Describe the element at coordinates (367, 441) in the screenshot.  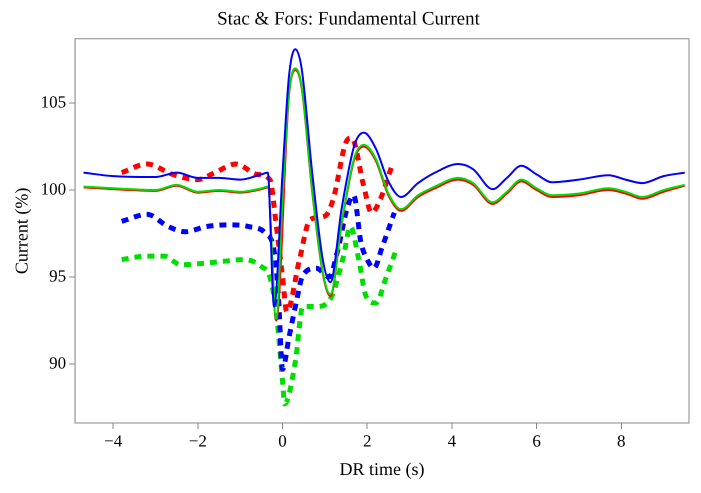
I see `x-tick-label: 2` at that location.